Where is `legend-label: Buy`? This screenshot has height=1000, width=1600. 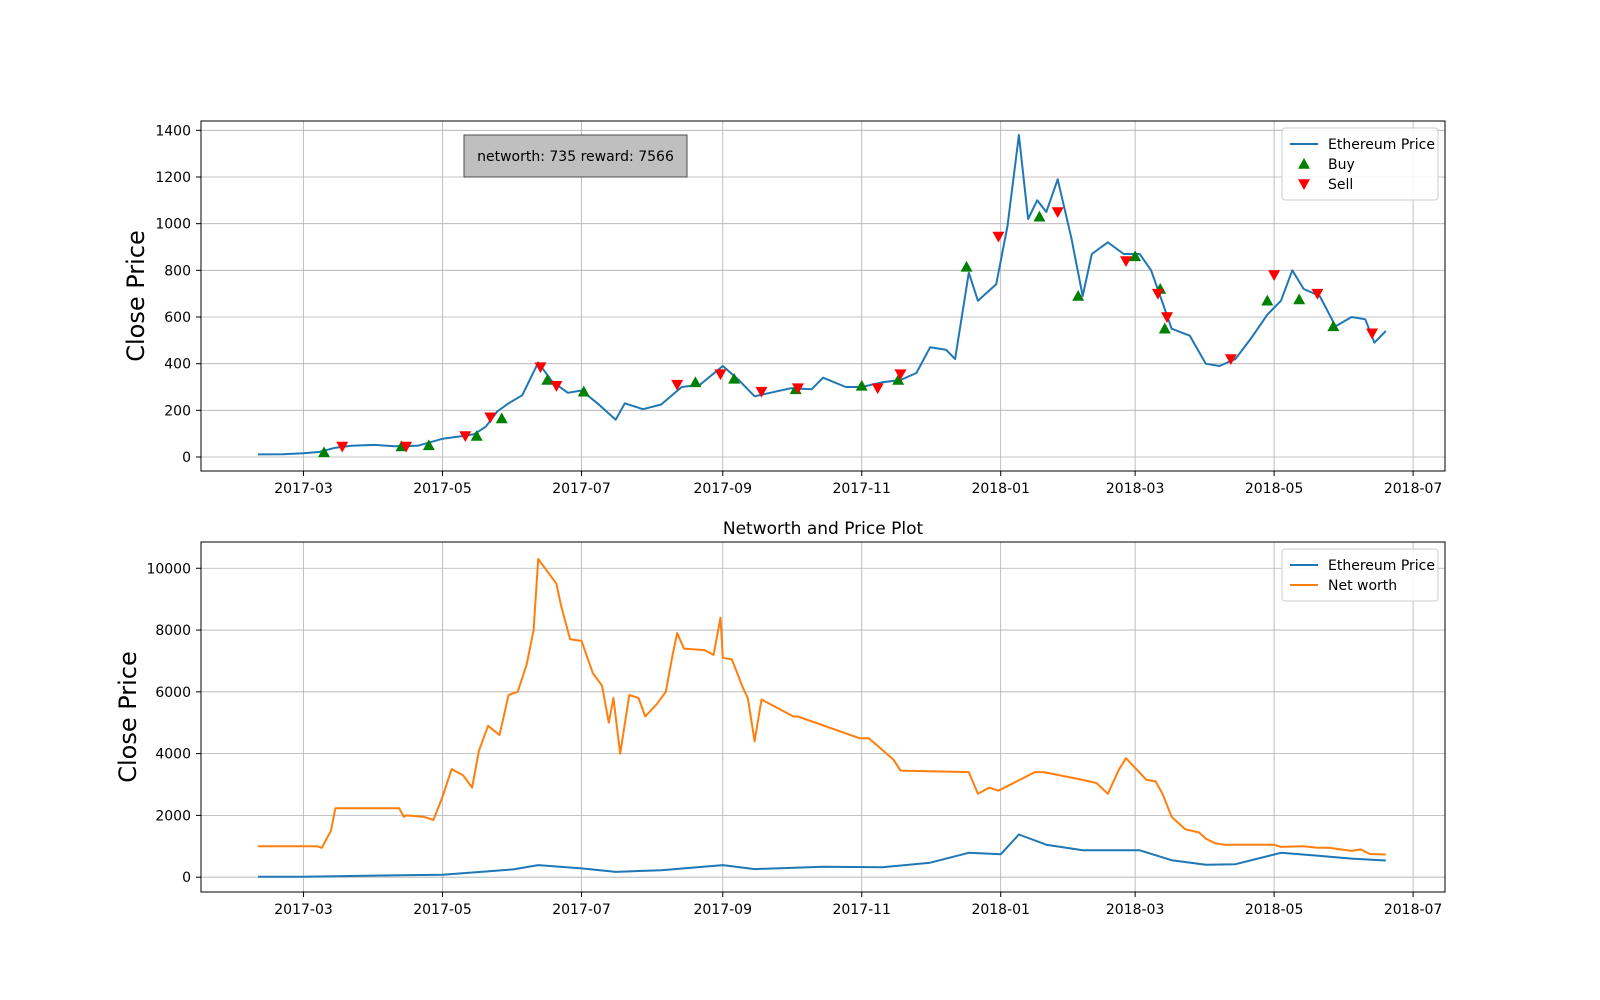 legend-label: Buy is located at coordinates (1341, 165).